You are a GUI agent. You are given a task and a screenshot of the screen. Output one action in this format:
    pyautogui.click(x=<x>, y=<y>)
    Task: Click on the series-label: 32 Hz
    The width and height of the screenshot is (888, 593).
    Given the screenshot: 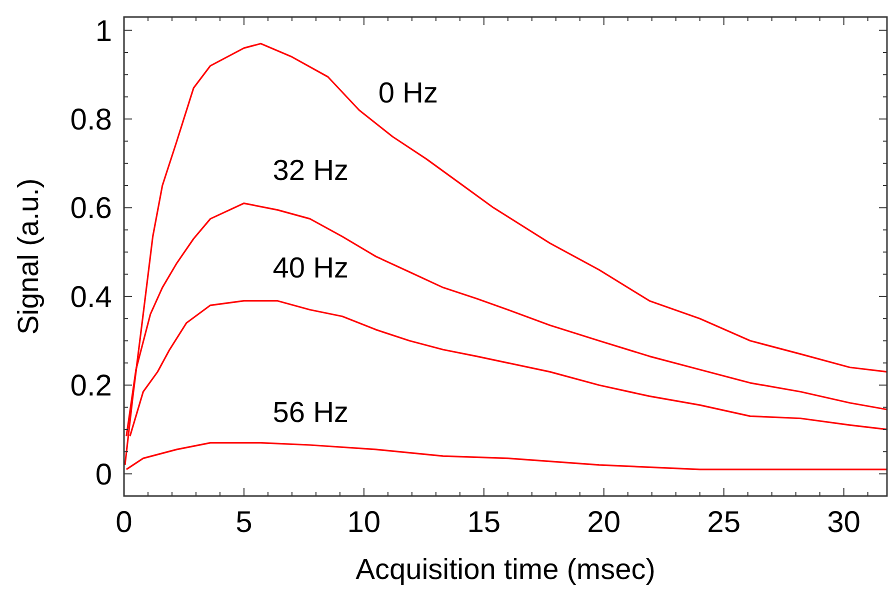 What is the action you would take?
    pyautogui.click(x=310, y=171)
    